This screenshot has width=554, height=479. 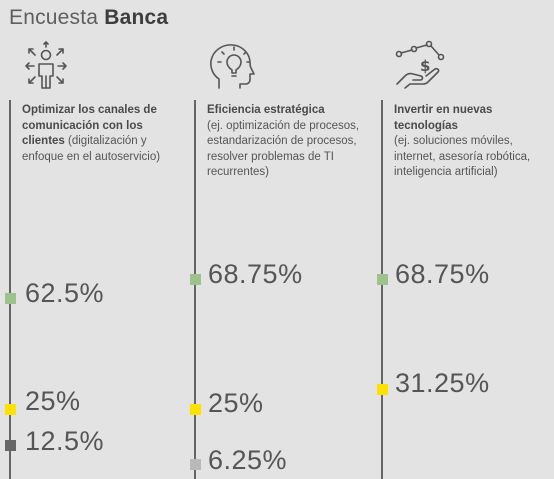 What do you see at coordinates (266, 110) in the screenshot?
I see `column-heading: Eficiencia estratégica` at bounding box center [266, 110].